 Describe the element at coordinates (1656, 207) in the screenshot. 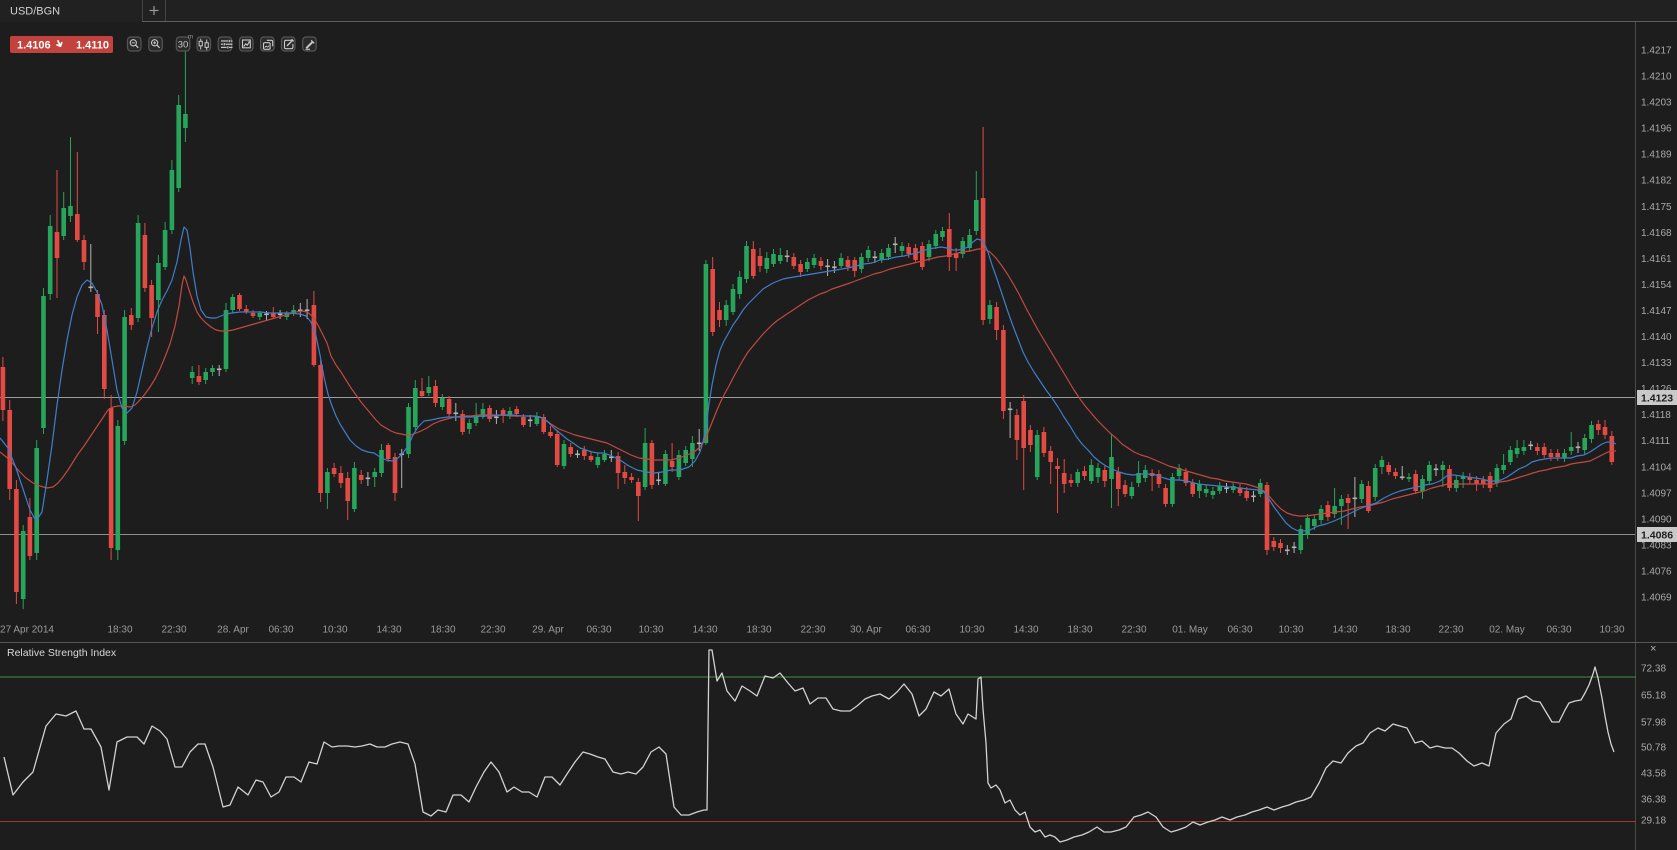

I see `svg-text: 1.4175` at that location.